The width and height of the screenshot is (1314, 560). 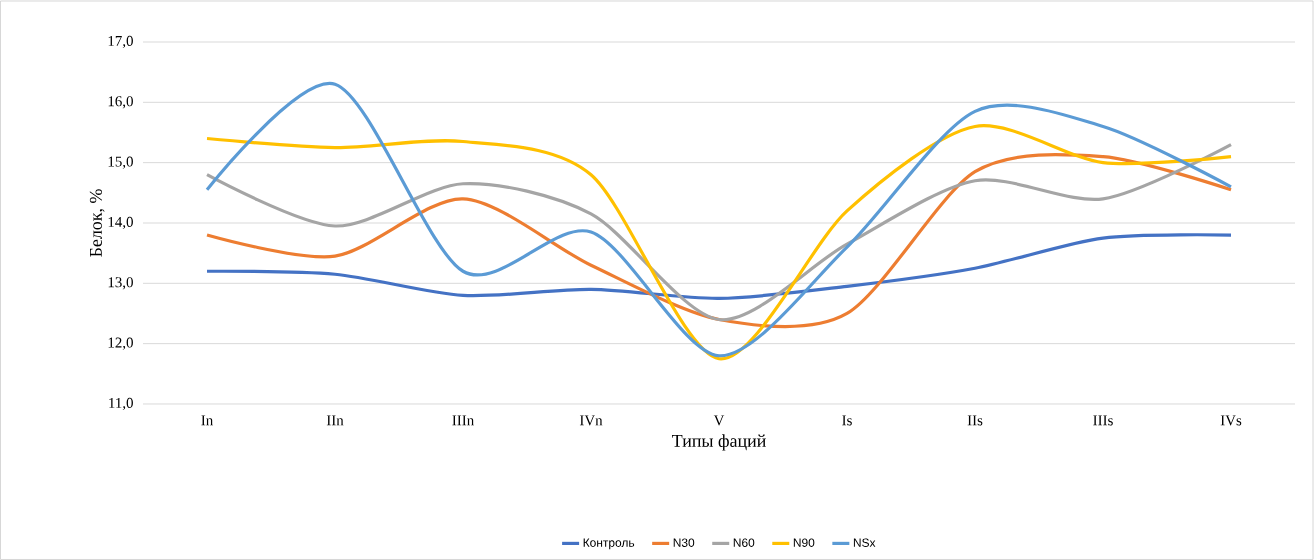 What do you see at coordinates (120, 162) in the screenshot?
I see `y-tick-label: 15,0` at bounding box center [120, 162].